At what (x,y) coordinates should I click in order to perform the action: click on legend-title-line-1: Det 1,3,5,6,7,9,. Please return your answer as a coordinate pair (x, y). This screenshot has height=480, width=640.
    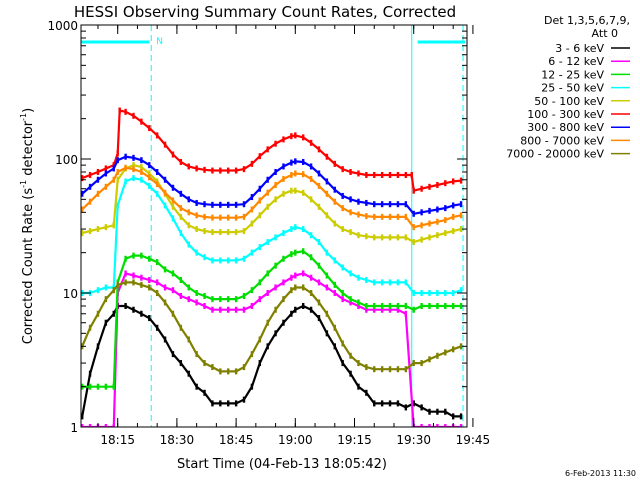
    Looking at the image, I should click on (587, 20).